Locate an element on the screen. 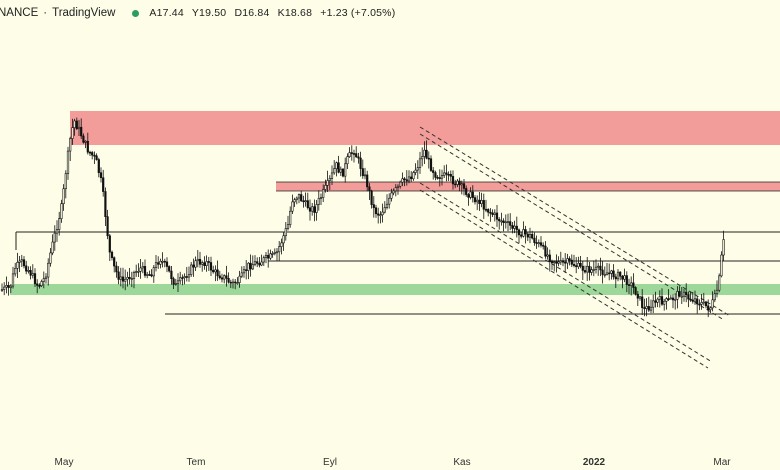 The image size is (780, 470). channel-line-lower-b is located at coordinates (564, 279).